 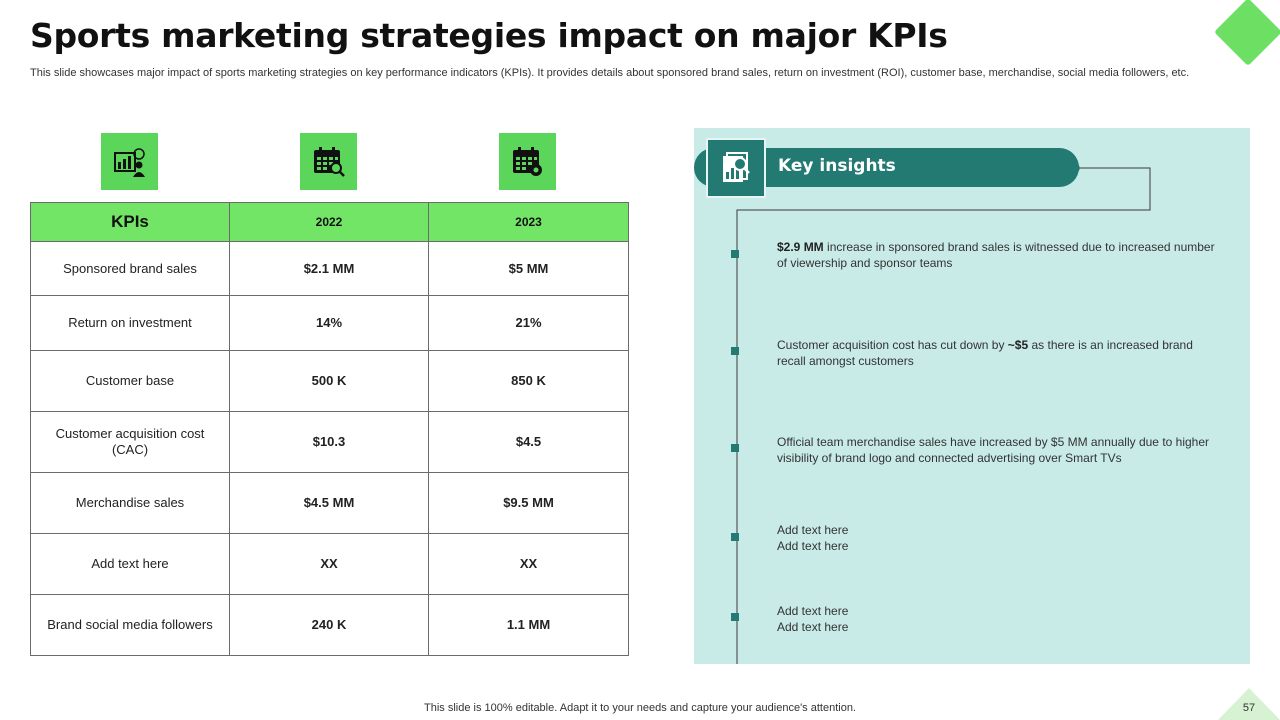 I want to click on value-2022: 14%, so click(x=329, y=323).